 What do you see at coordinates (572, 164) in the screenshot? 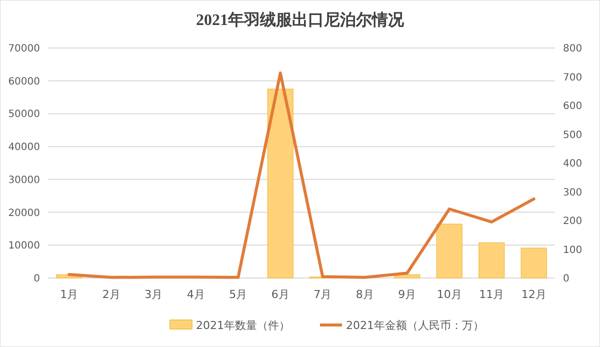
I see `y2-tick-label: 400` at bounding box center [572, 164].